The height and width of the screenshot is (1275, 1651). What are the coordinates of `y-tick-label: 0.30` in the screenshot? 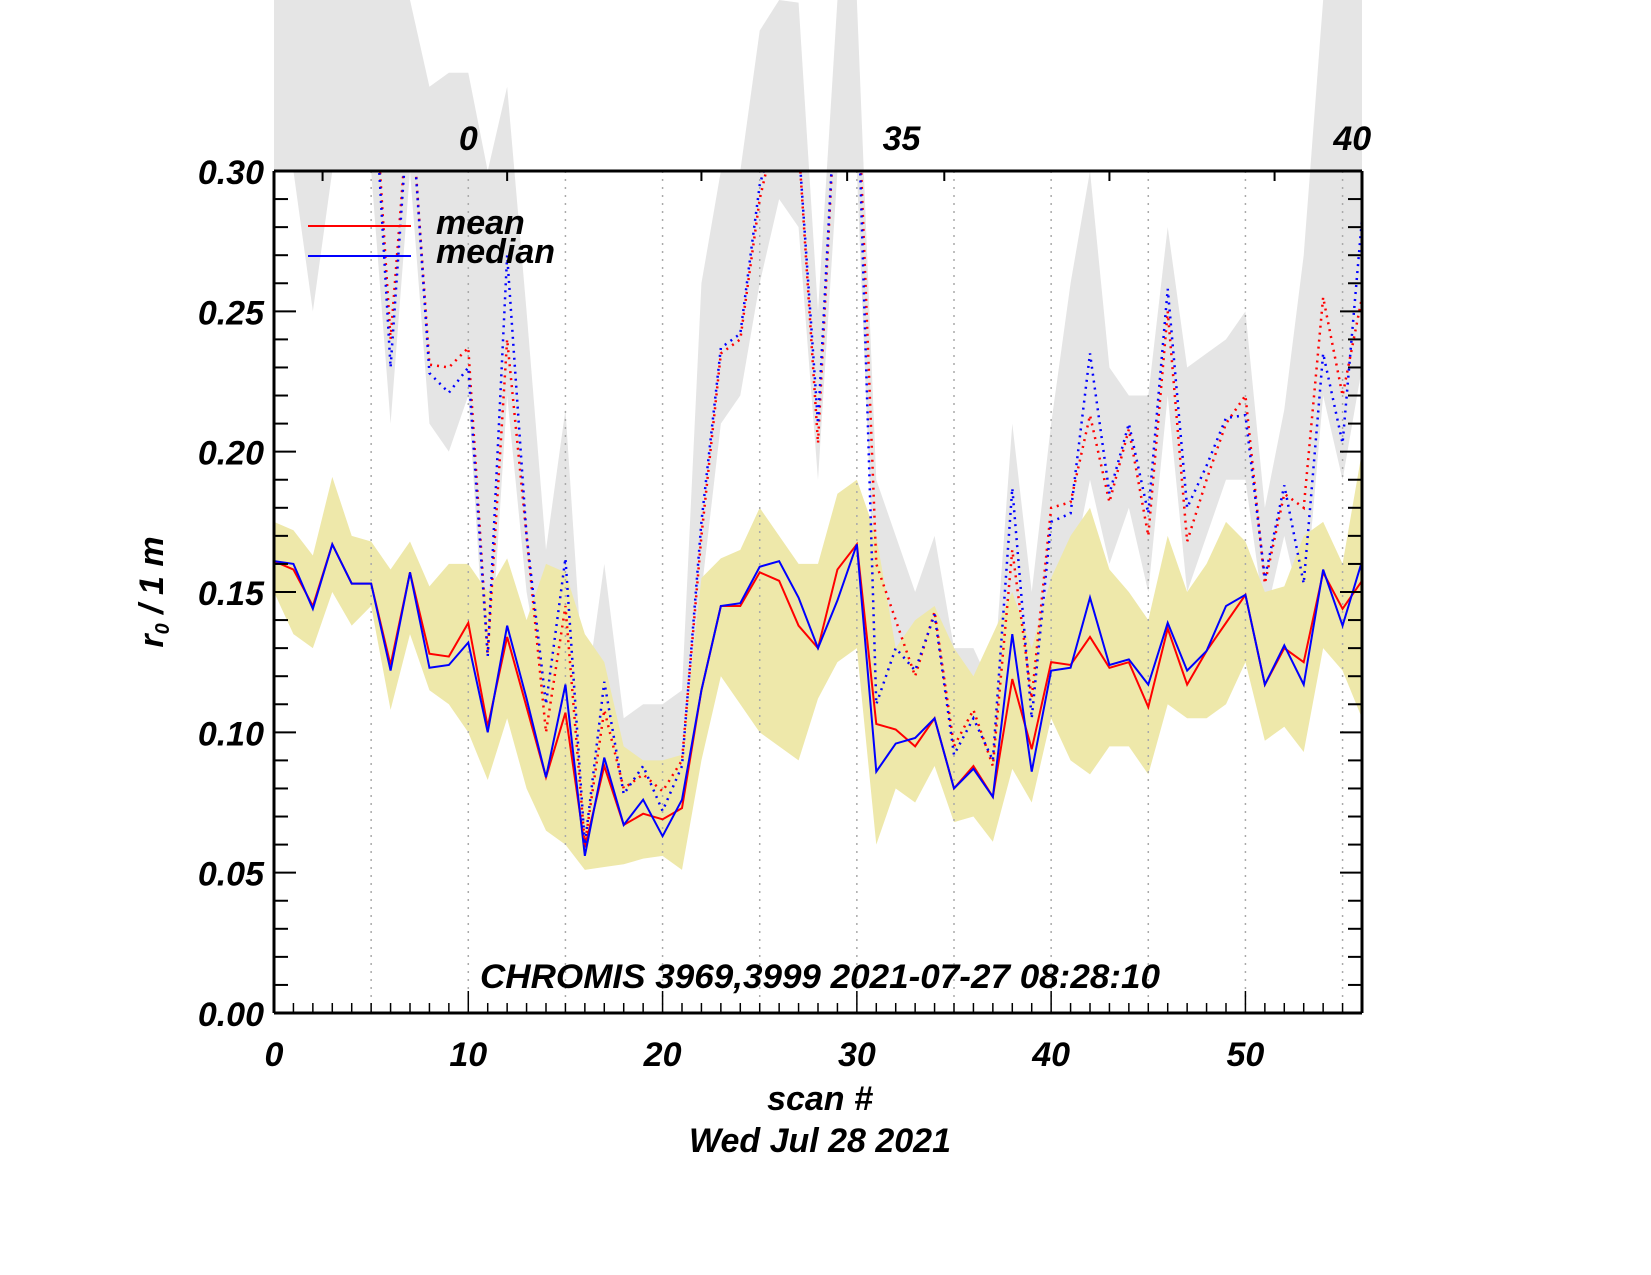 It's located at (231, 173).